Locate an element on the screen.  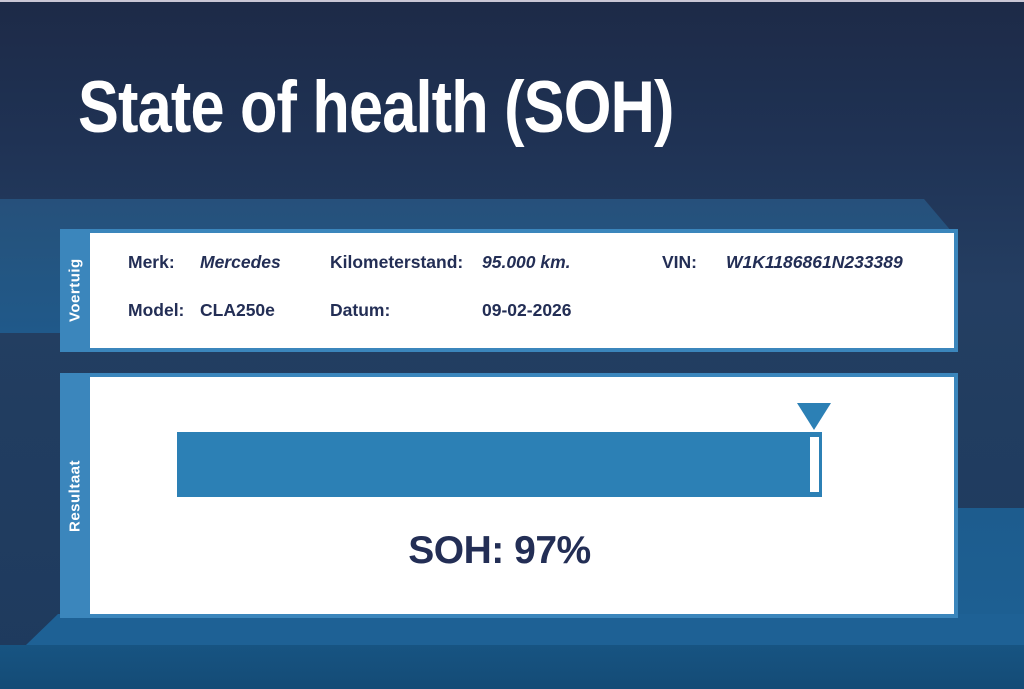
brand-label: Merk: is located at coordinates (151, 262).